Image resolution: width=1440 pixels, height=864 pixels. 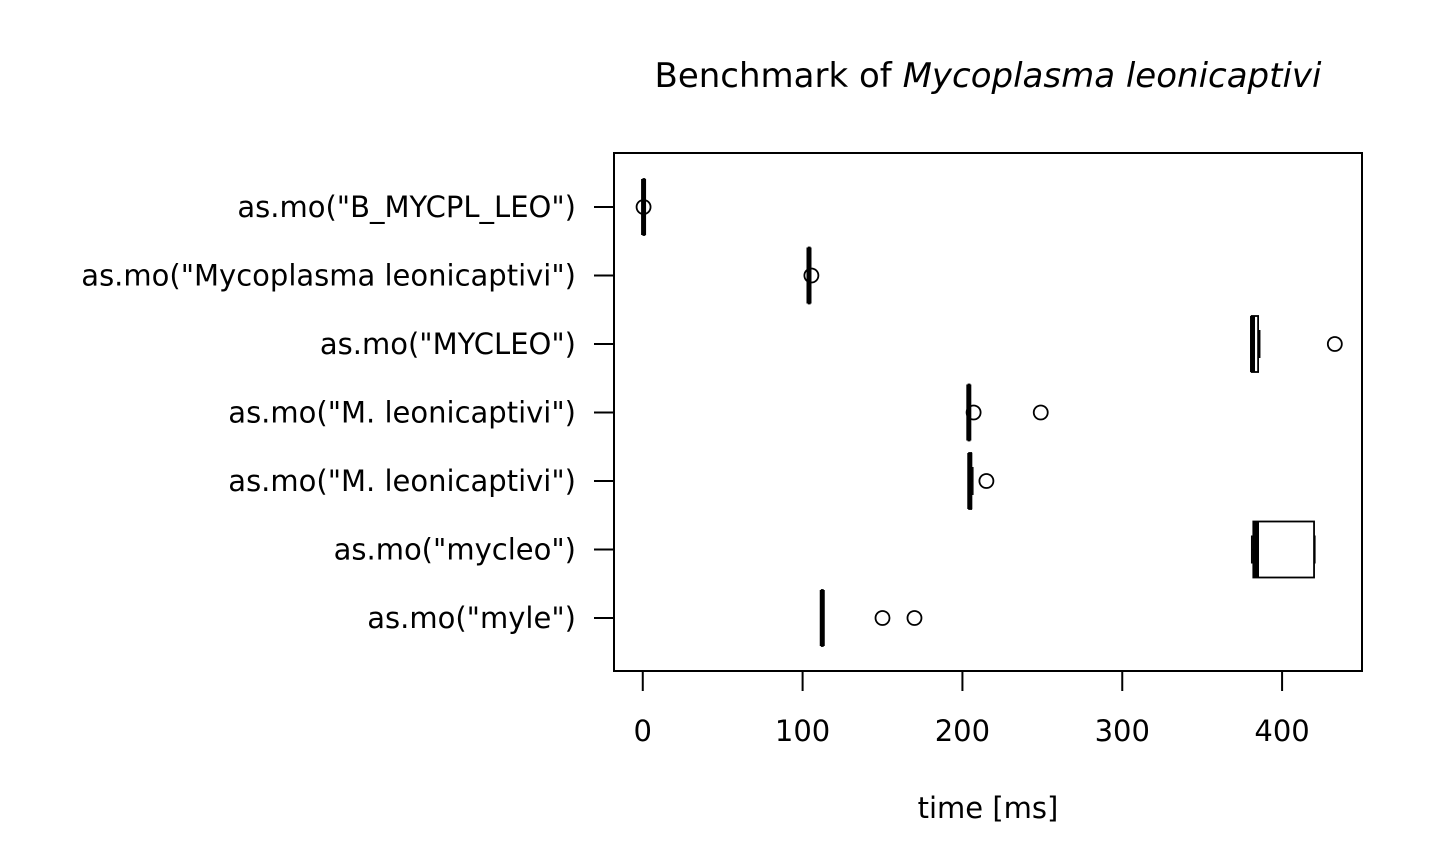 I want to click on y-tick-label: as.mo("Mycoplasma leonicaptivi"), so click(x=328, y=276).